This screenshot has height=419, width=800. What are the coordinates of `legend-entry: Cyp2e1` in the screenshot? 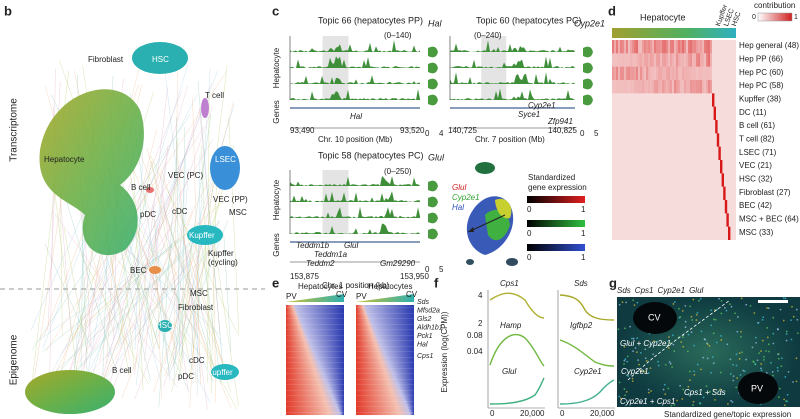 It's located at (671, 290).